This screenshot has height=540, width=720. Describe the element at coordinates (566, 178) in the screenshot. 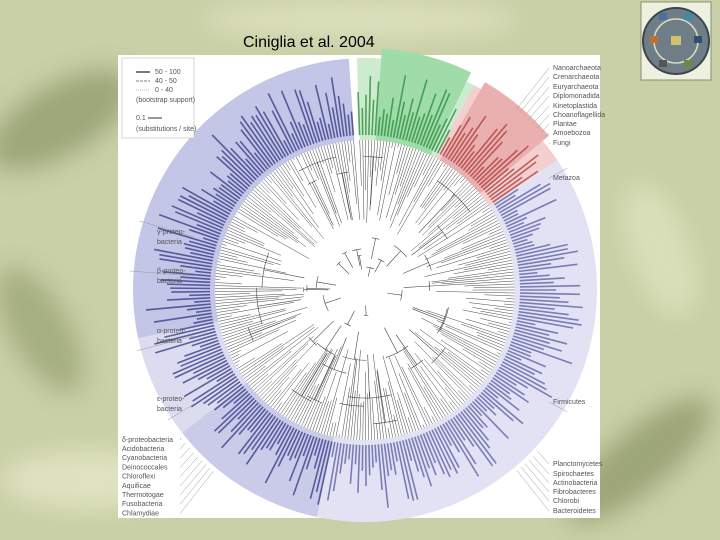

I see `clade-label: Metazoa` at that location.